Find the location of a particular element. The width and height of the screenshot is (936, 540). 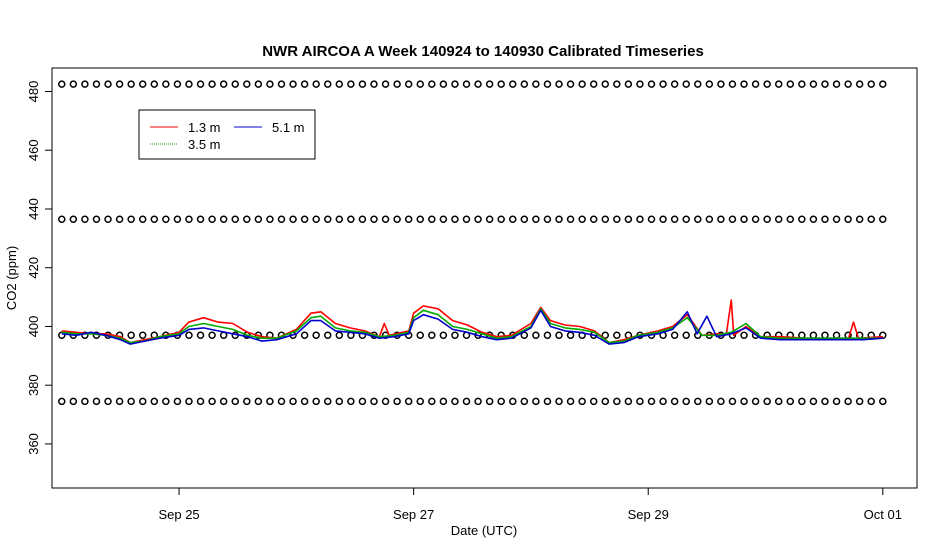

x-tick-label: Sep 29 is located at coordinates (648, 514).